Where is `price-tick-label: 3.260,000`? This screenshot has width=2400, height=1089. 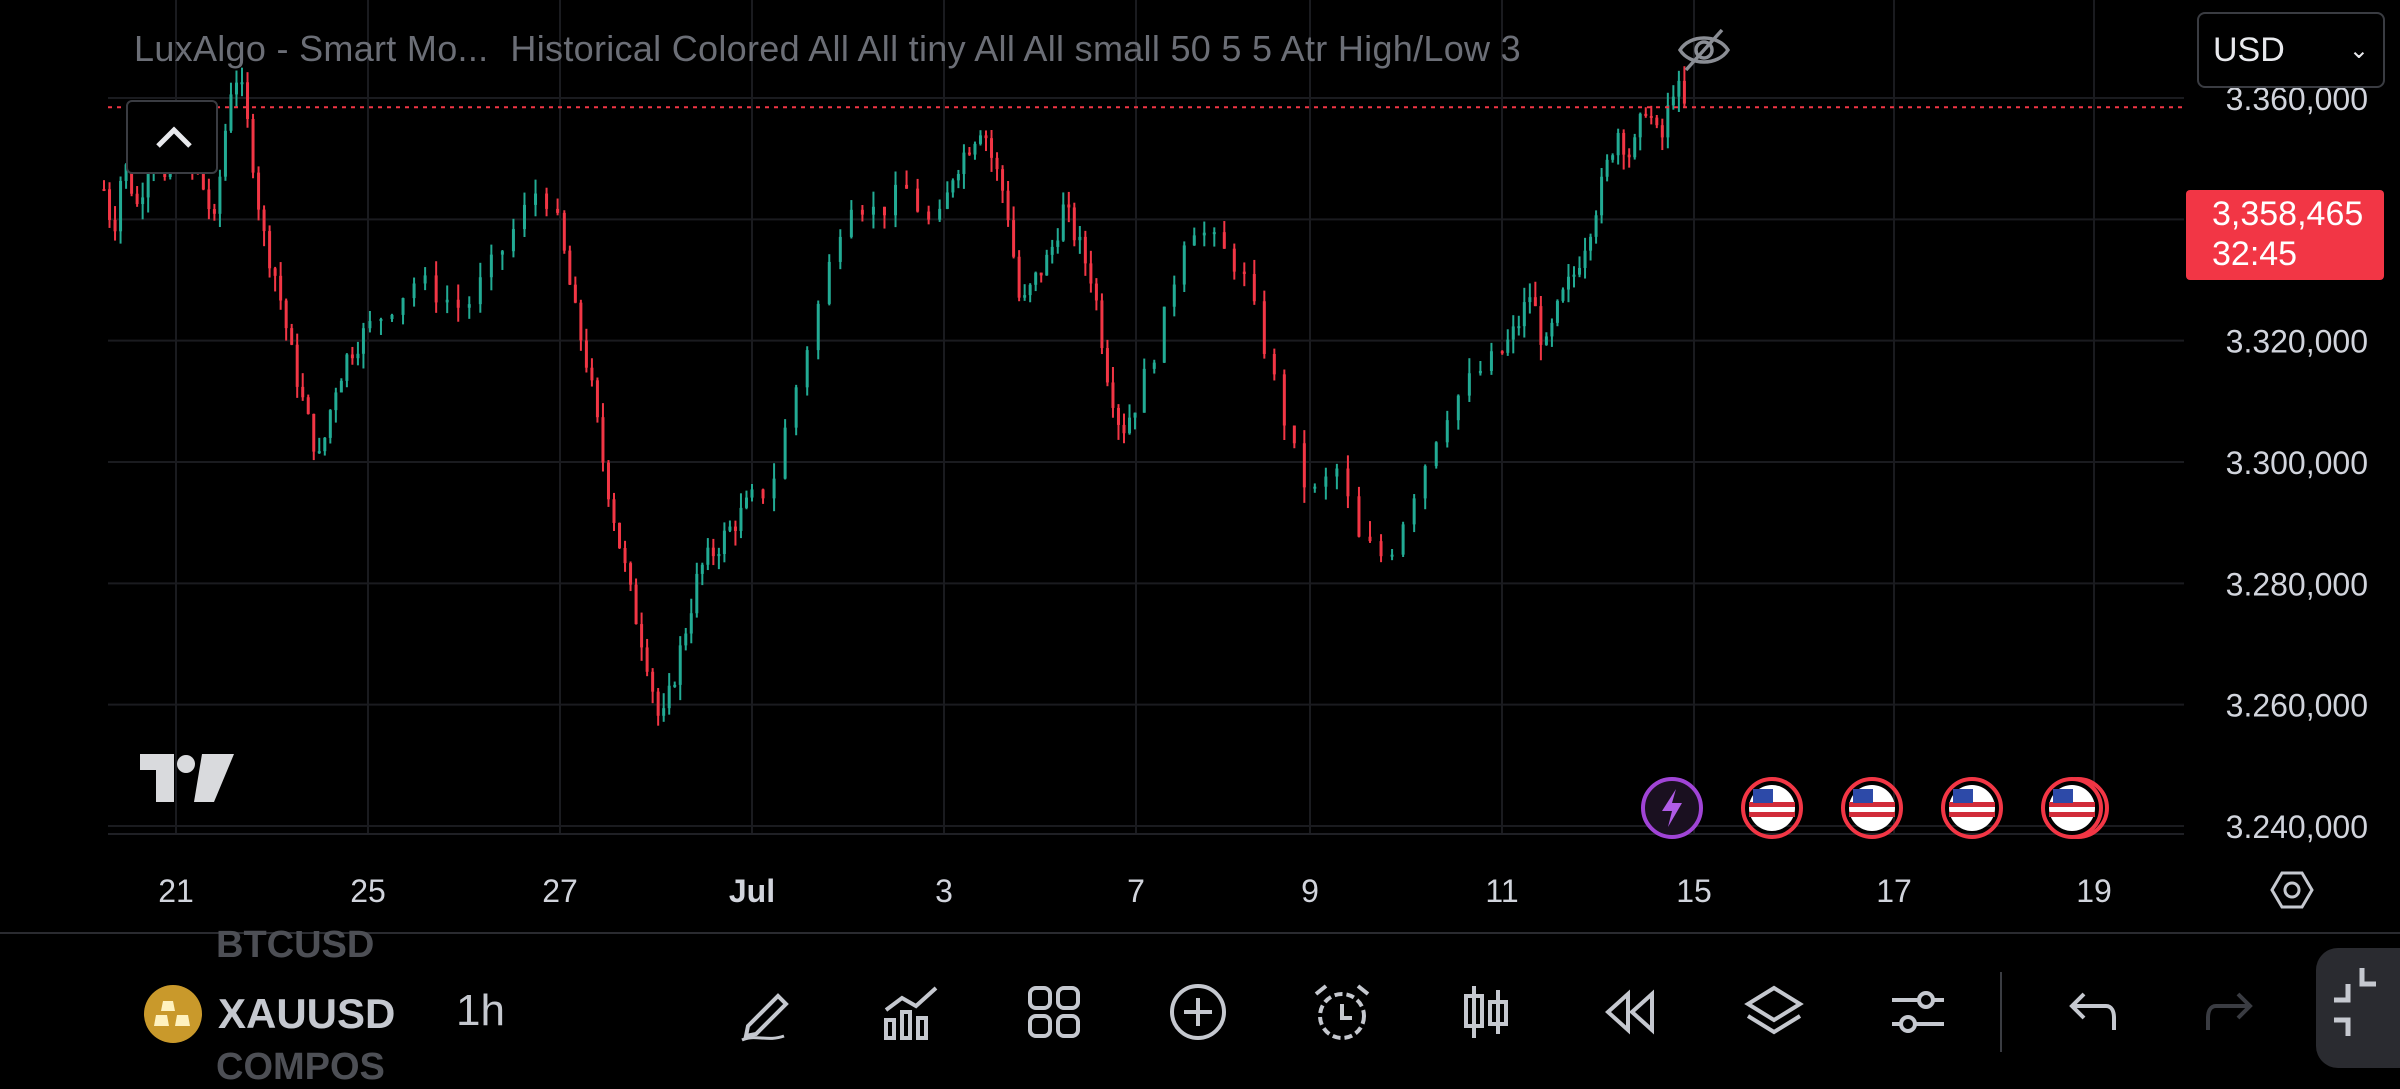 price-tick-label: 3.260,000 is located at coordinates (2297, 706).